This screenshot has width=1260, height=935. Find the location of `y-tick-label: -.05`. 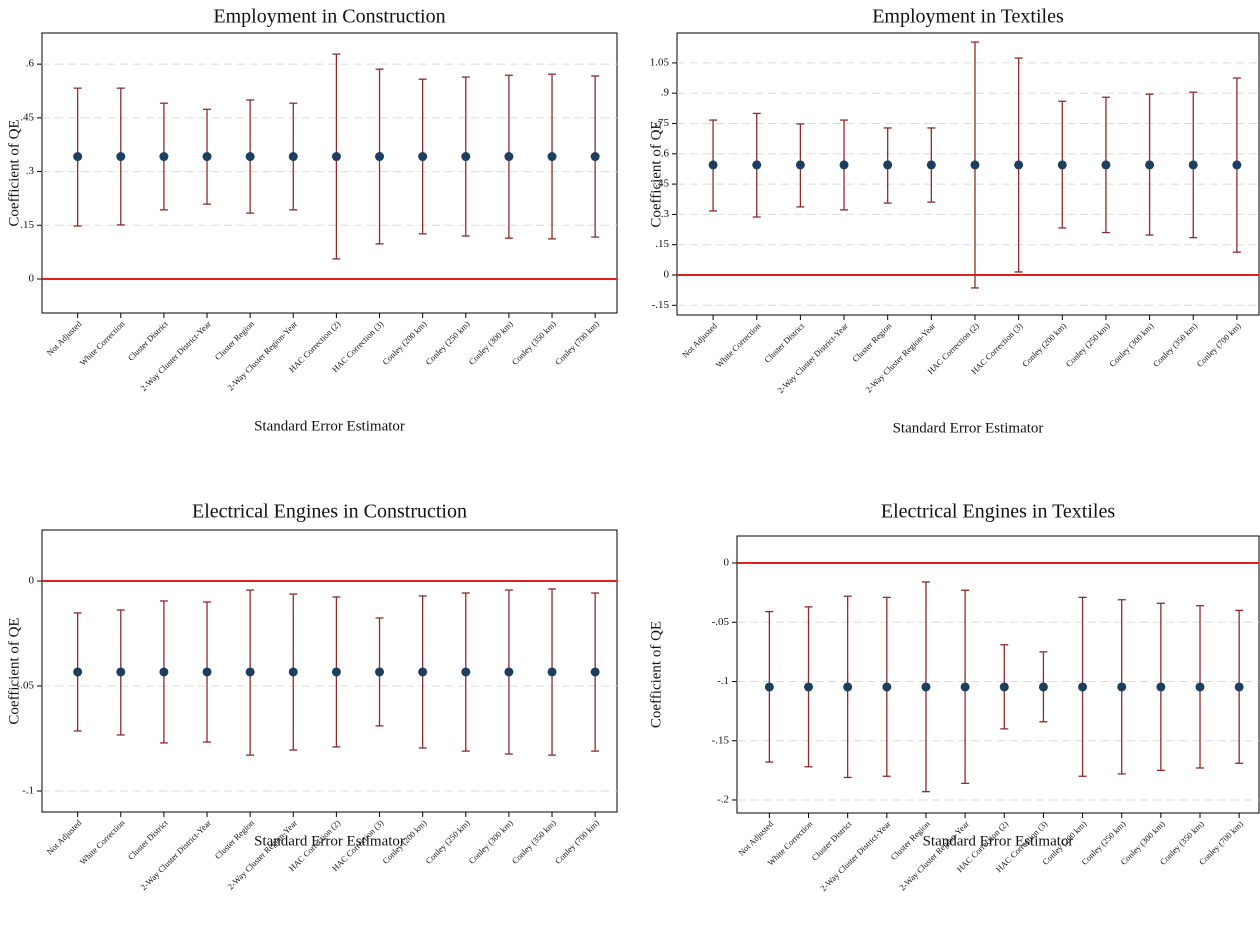

y-tick-label: -.05 is located at coordinates (721, 622).